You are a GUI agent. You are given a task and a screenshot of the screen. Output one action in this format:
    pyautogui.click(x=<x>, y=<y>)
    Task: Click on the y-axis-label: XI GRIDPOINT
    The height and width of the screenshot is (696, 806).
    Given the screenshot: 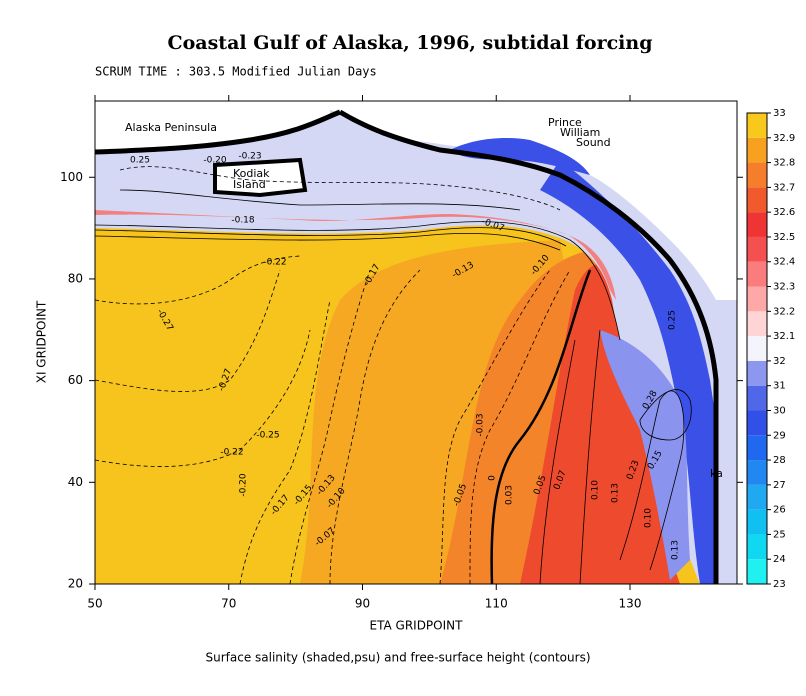 What is the action you would take?
    pyautogui.click(x=42, y=341)
    